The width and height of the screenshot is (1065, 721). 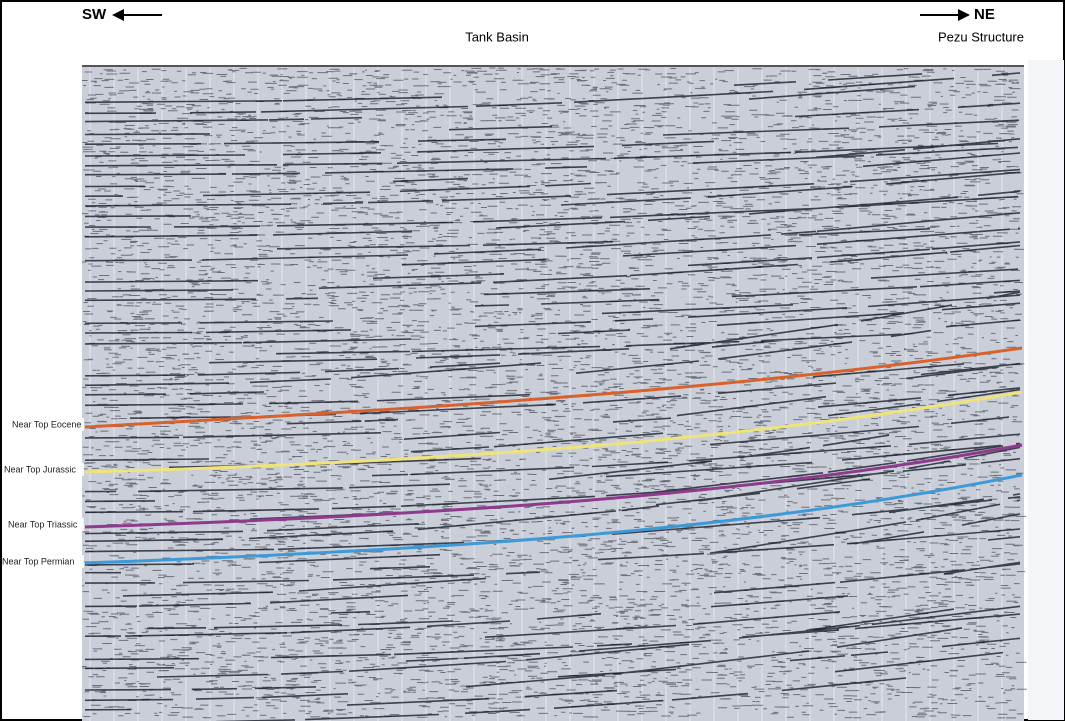 What do you see at coordinates (981, 36) in the screenshot?
I see `right-label: Pezu Structure` at bounding box center [981, 36].